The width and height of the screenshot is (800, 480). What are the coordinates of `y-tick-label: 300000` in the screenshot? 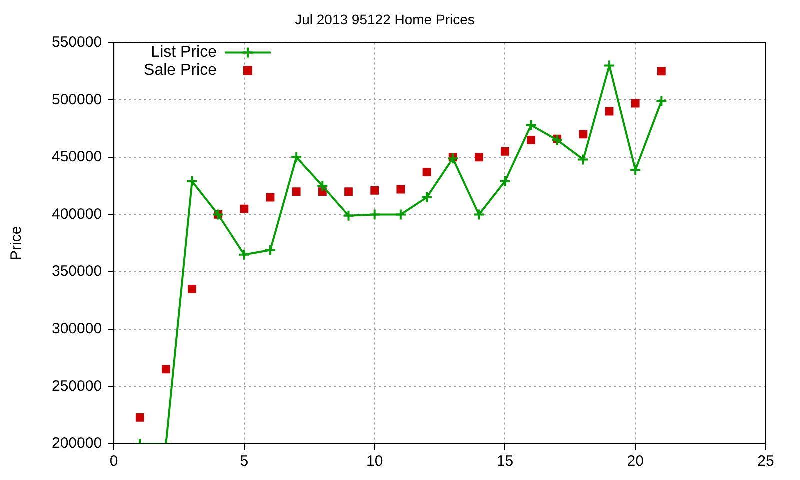 It's located at (77, 329).